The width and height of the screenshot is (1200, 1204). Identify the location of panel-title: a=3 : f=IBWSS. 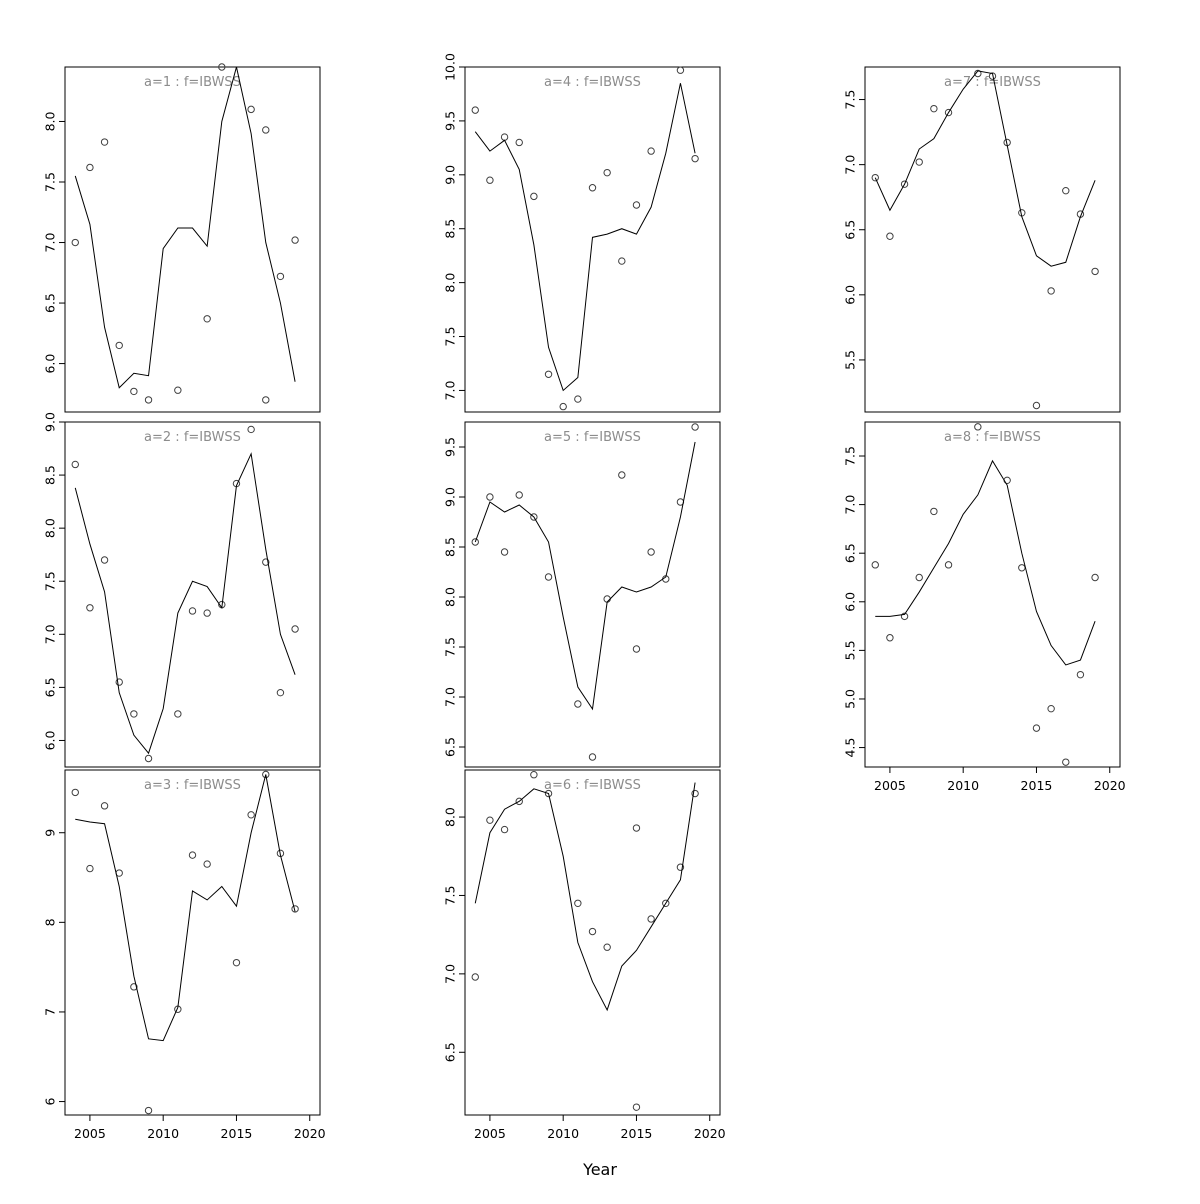
(192, 785).